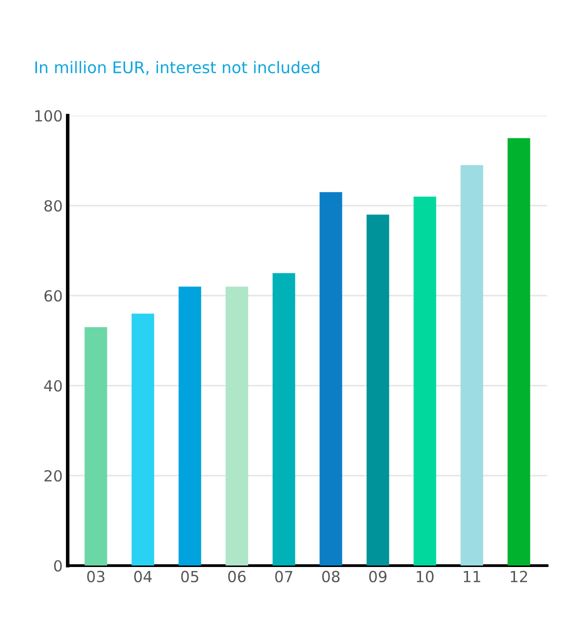 This screenshot has width=564, height=625. I want to click on x-tick-label: 04, so click(143, 576).